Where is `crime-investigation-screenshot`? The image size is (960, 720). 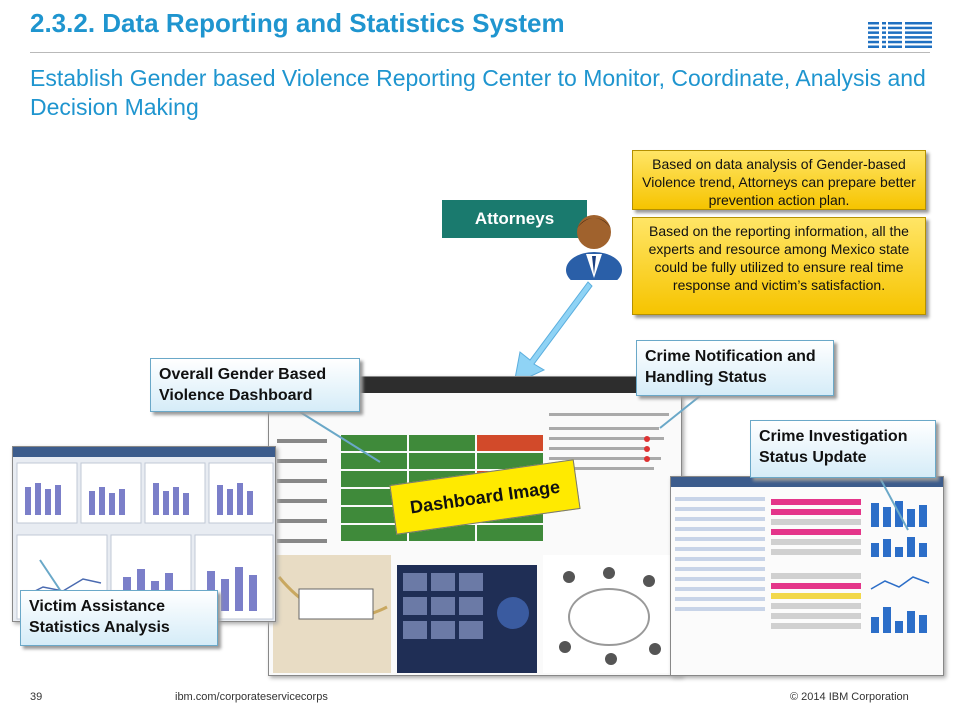 crime-investigation-screenshot is located at coordinates (807, 576).